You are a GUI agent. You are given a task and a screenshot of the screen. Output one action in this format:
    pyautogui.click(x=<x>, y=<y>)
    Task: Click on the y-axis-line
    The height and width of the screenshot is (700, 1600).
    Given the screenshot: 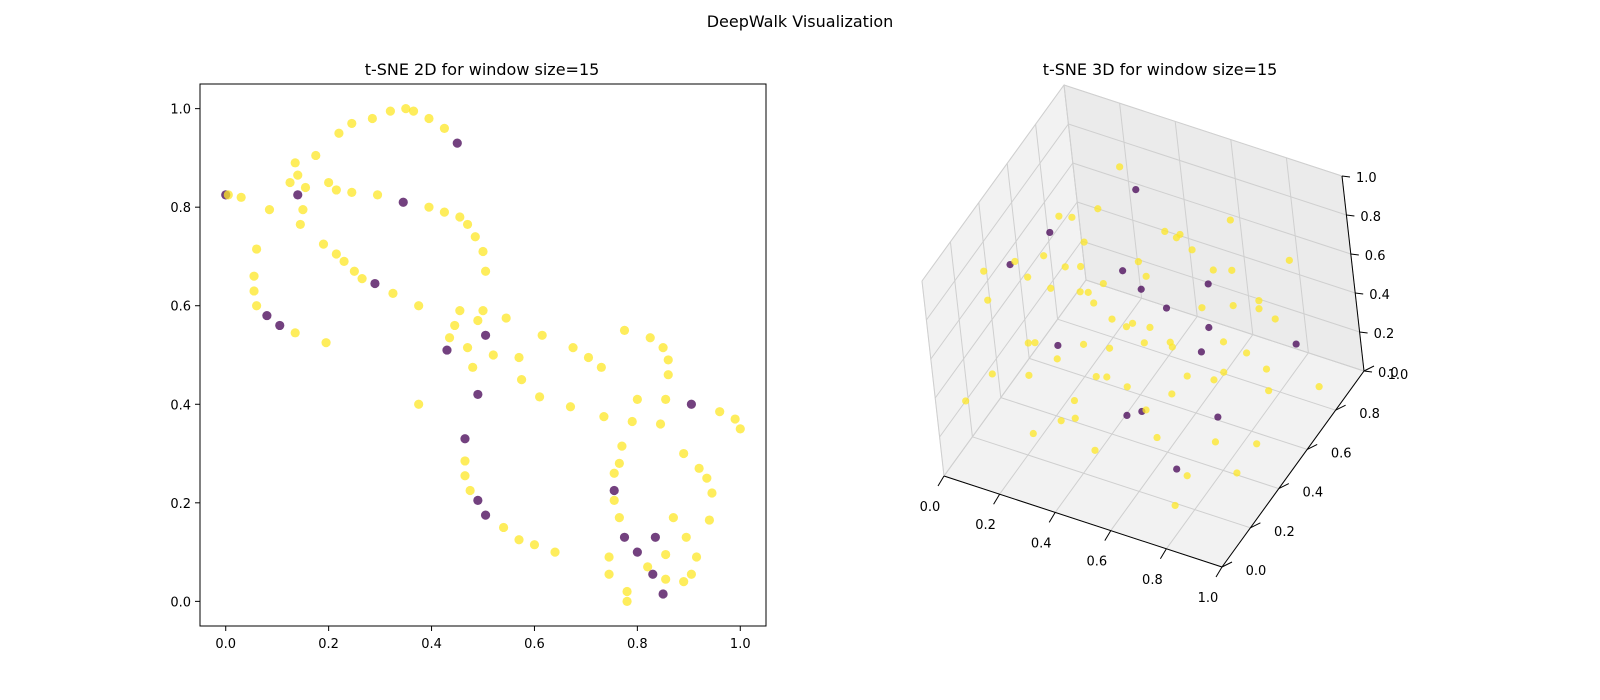 What is the action you would take?
    pyautogui.click(x=1293, y=469)
    